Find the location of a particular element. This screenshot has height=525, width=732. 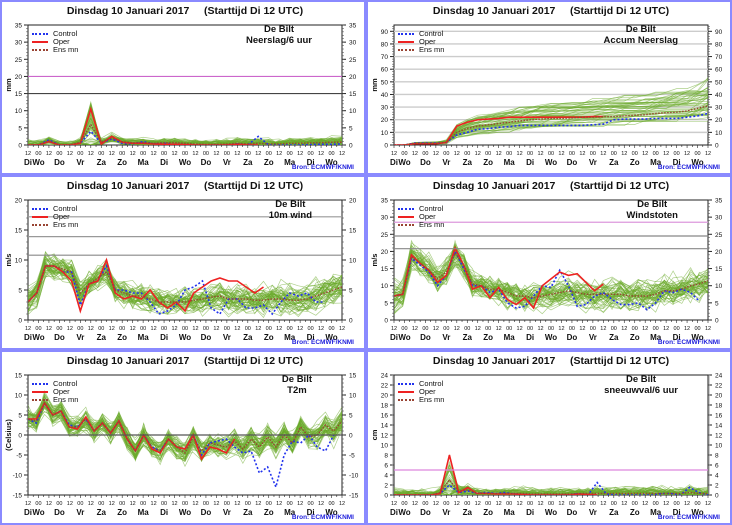

legend-item-control: Control is located at coordinates (55, 209).